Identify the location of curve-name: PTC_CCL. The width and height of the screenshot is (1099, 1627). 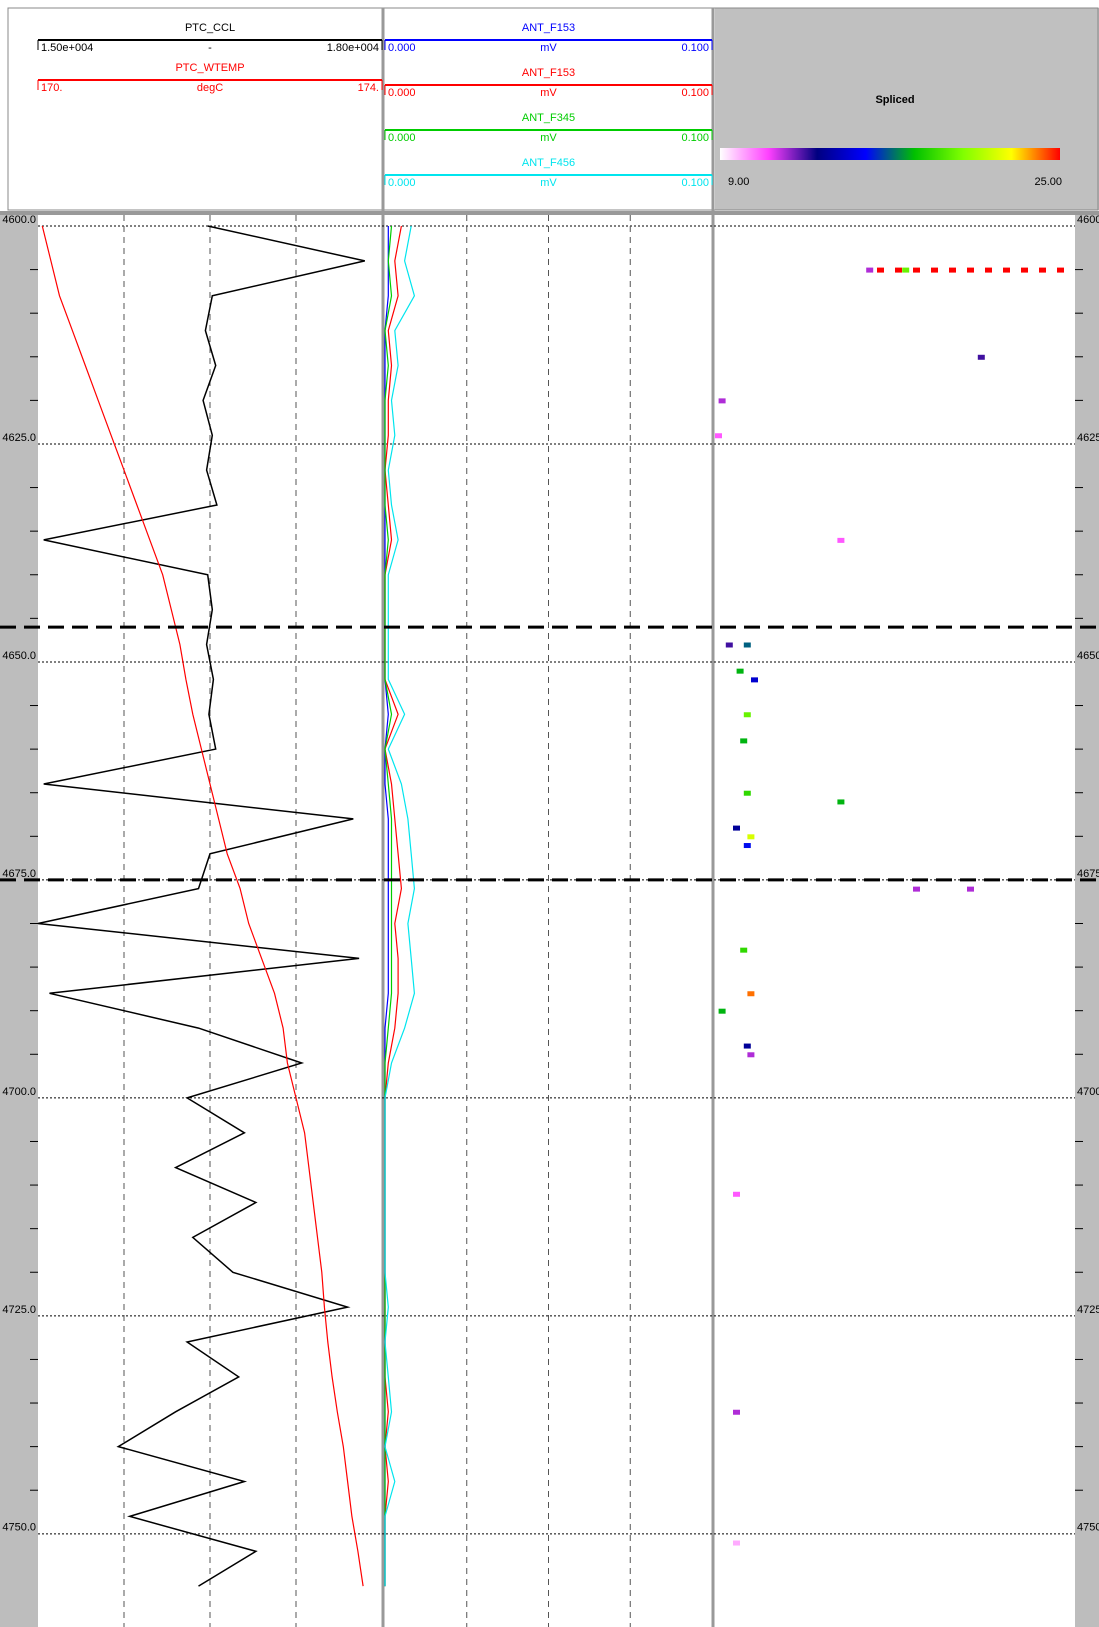
(210, 28).